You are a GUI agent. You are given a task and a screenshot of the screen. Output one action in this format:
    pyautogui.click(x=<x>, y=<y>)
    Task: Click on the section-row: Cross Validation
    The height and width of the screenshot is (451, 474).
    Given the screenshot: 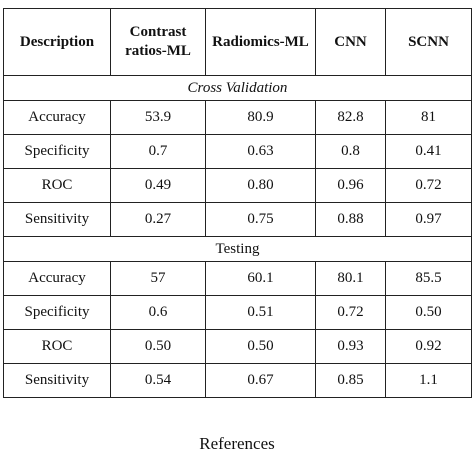 What is the action you would take?
    pyautogui.click(x=237, y=88)
    